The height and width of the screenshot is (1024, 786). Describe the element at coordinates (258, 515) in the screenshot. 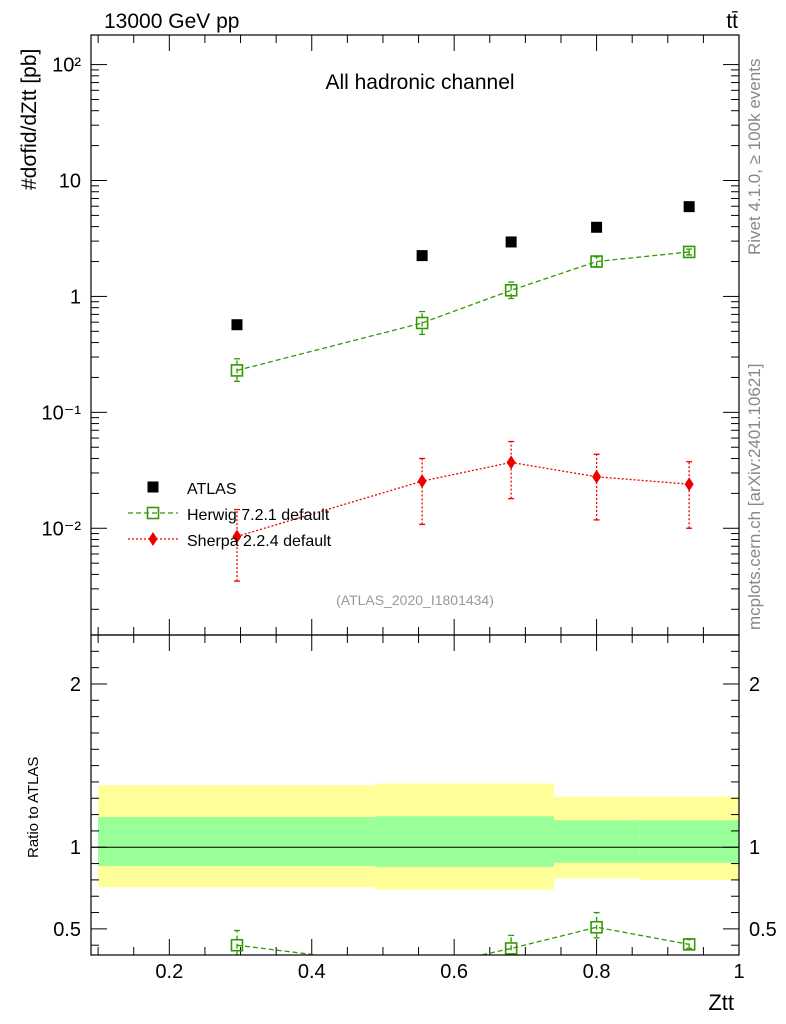

I see `legend-herwig-label: Herwig 7.2.1 default` at that location.